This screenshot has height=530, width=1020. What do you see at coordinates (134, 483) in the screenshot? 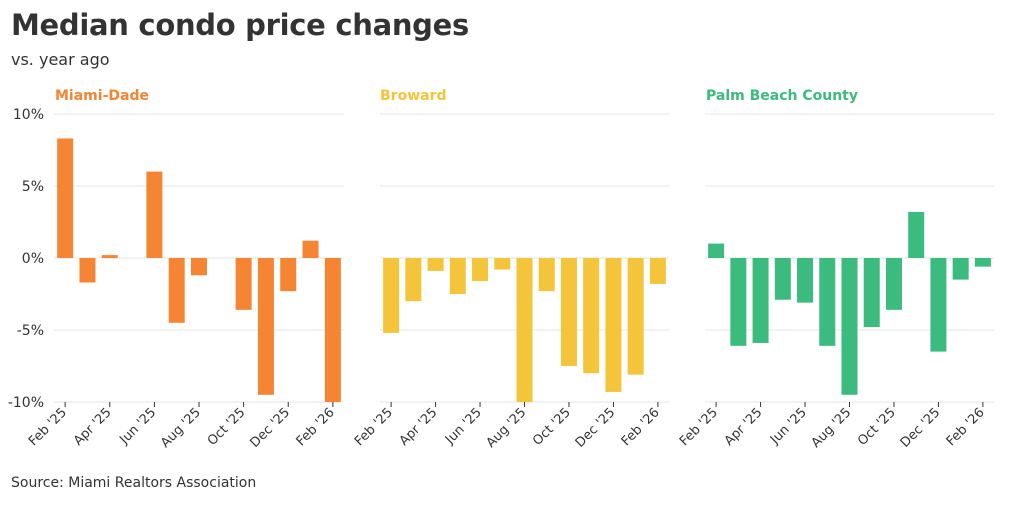
I see `source-note: Source: Miami Realtors Association` at bounding box center [134, 483].